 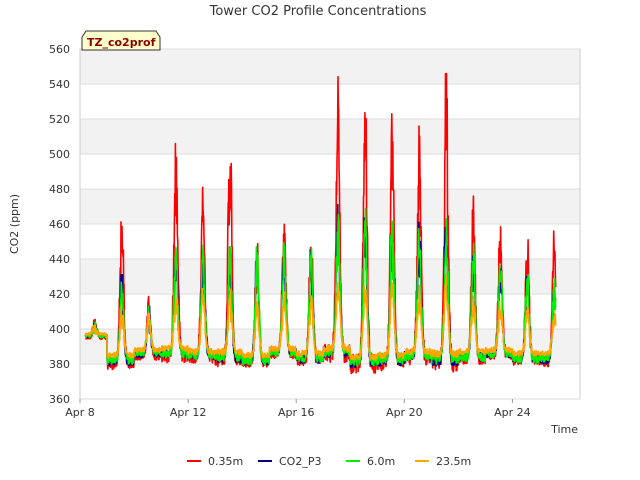 I want to click on badge-label: TZ_co2prof, so click(x=121, y=42).